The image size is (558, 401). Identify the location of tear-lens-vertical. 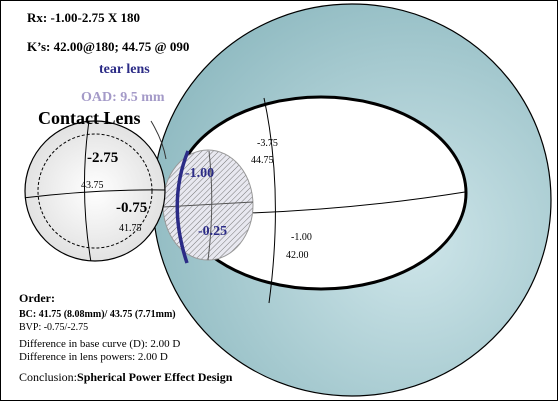
(210, 205).